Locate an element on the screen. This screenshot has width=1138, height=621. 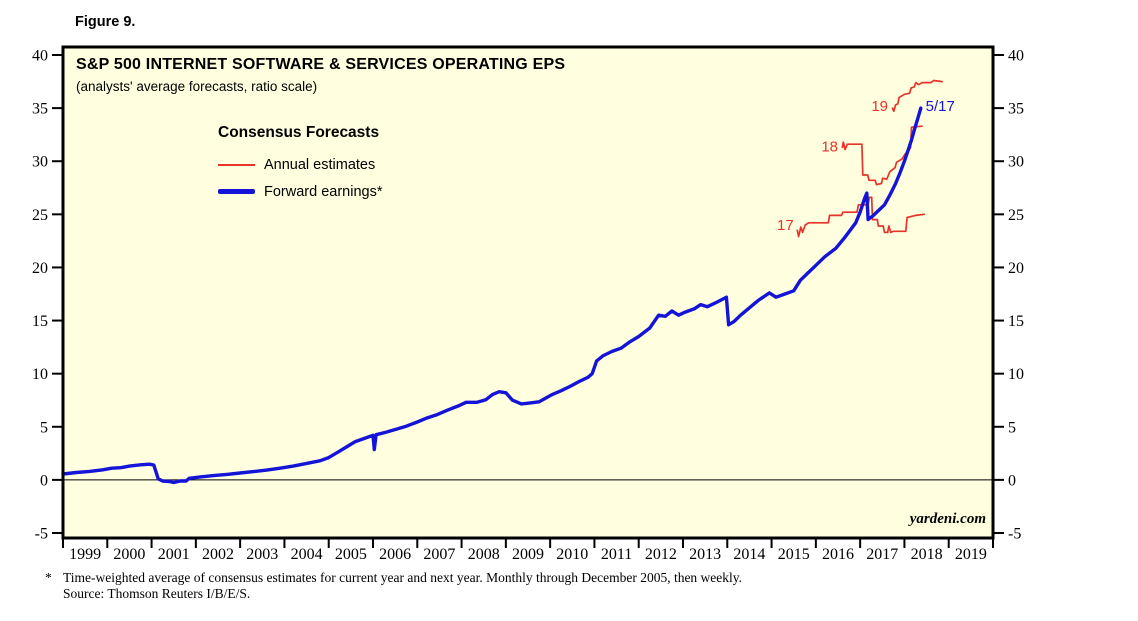
y-tick-label-right: 10 is located at coordinates (1016, 374).